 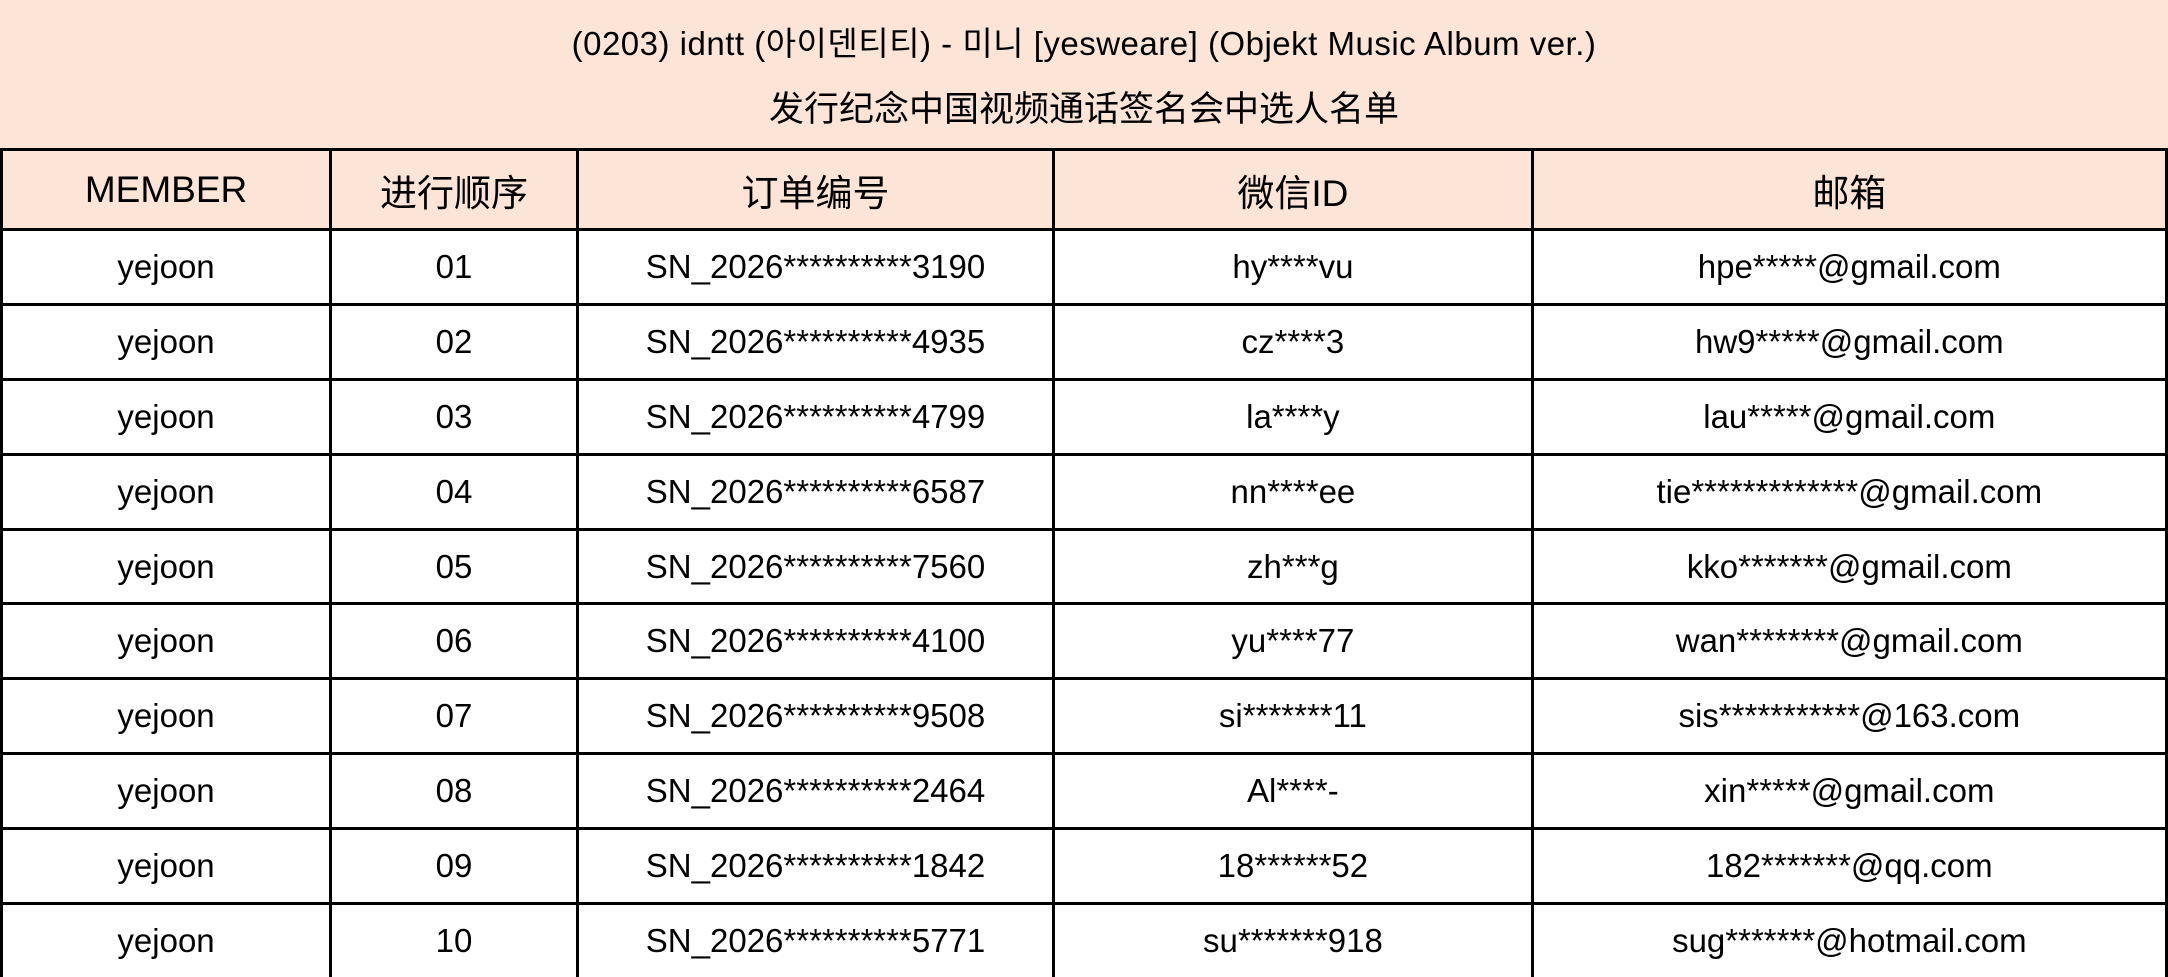 I want to click on cell-wechat-id: zh***g, so click(x=1293, y=566).